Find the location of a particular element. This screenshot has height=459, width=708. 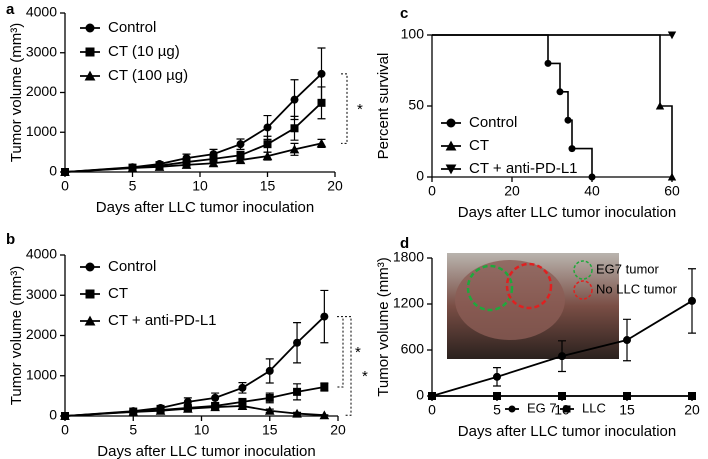

y-axis-label: Percent survival is located at coordinates (383, 106).